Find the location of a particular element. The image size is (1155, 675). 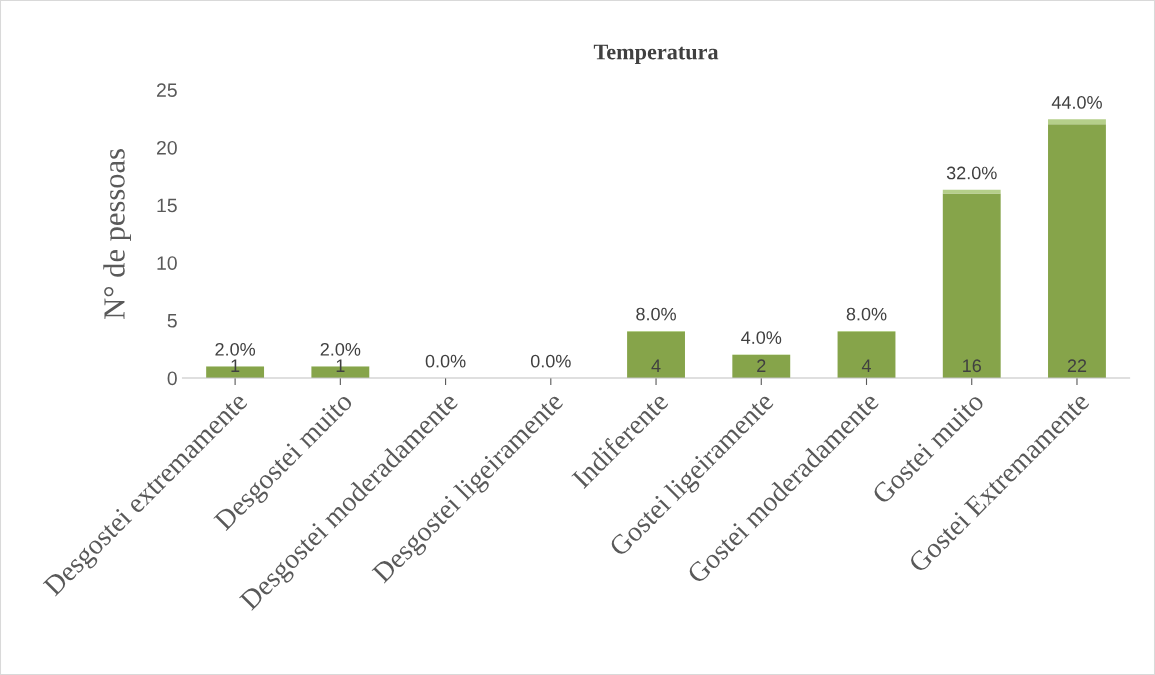

y-tick-label: 0 is located at coordinates (172, 378).